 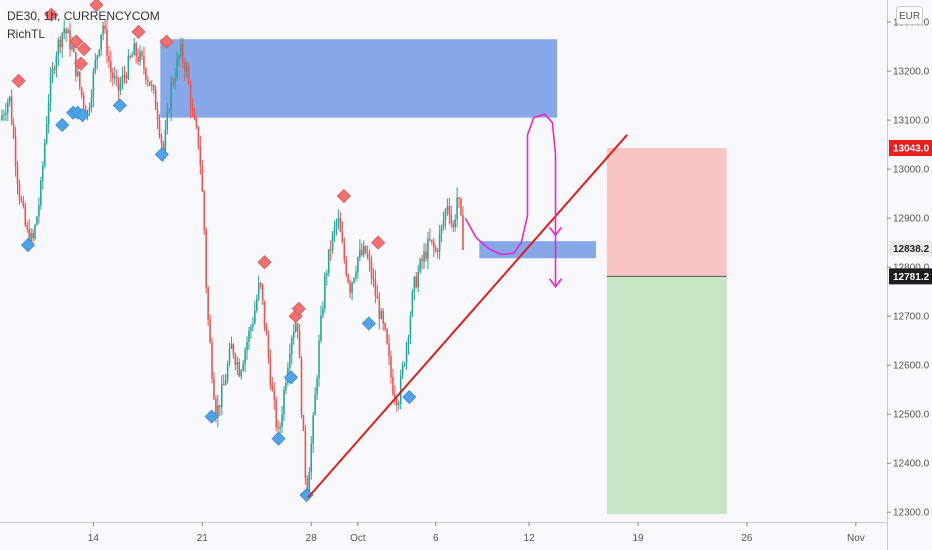 I want to click on x-tick-label: 26, so click(x=747, y=538).